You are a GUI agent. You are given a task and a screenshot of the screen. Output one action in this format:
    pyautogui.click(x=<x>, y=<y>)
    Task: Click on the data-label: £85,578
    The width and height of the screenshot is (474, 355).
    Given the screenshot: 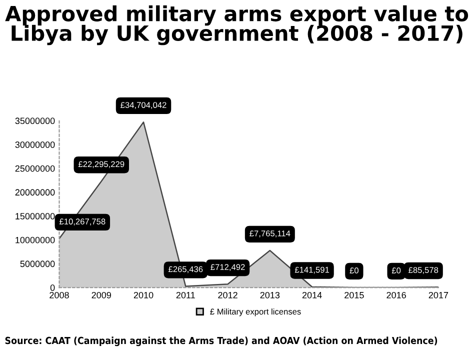 What is the action you would take?
    pyautogui.click(x=423, y=270)
    